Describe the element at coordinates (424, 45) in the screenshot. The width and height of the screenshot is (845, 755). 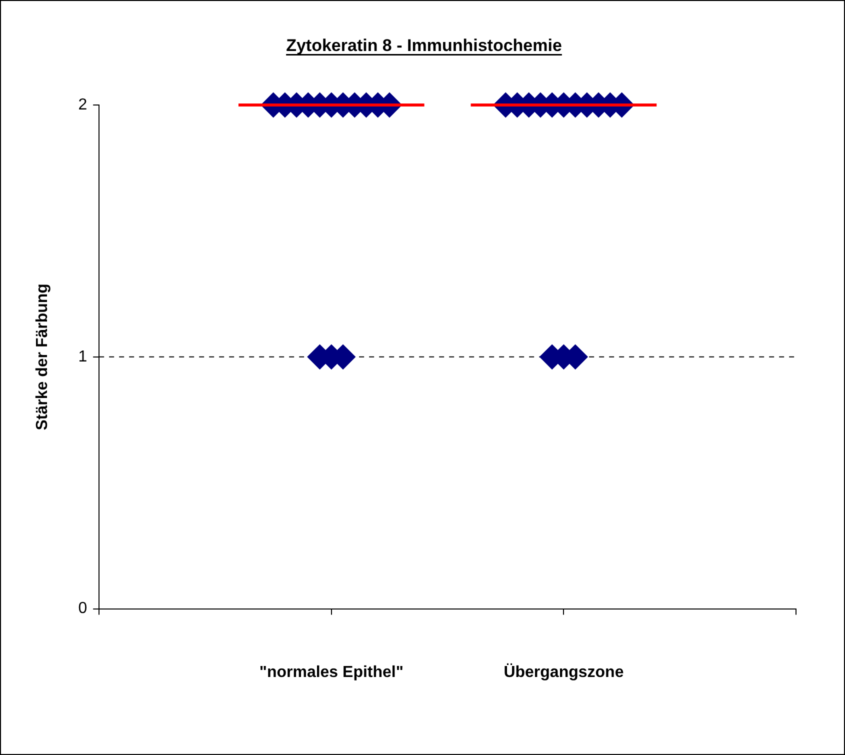
I see `chart-title: Zytokeratin 8 - Immunhistochemie` at that location.